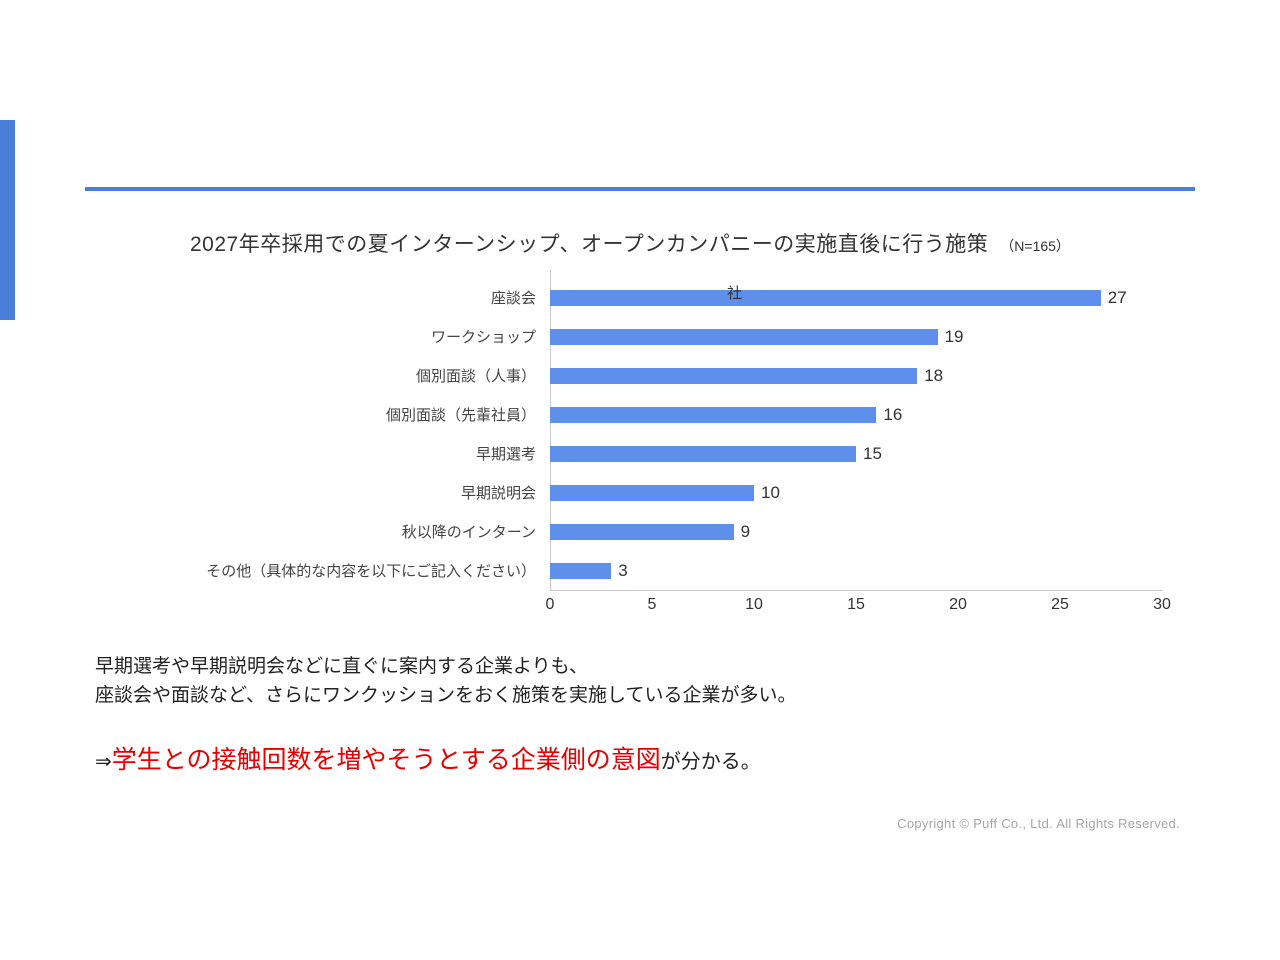 This screenshot has height=960, width=1280. Describe the element at coordinates (342, 666) in the screenshot. I see `insight-line-1: 早期選考や早期説明会などに直ぐに案内する企業よりも、` at that location.